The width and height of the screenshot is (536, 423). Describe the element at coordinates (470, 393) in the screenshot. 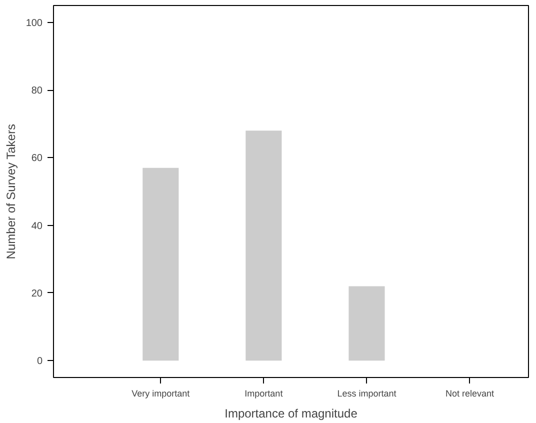

I see `x-tick-label: Not relevant` at that location.